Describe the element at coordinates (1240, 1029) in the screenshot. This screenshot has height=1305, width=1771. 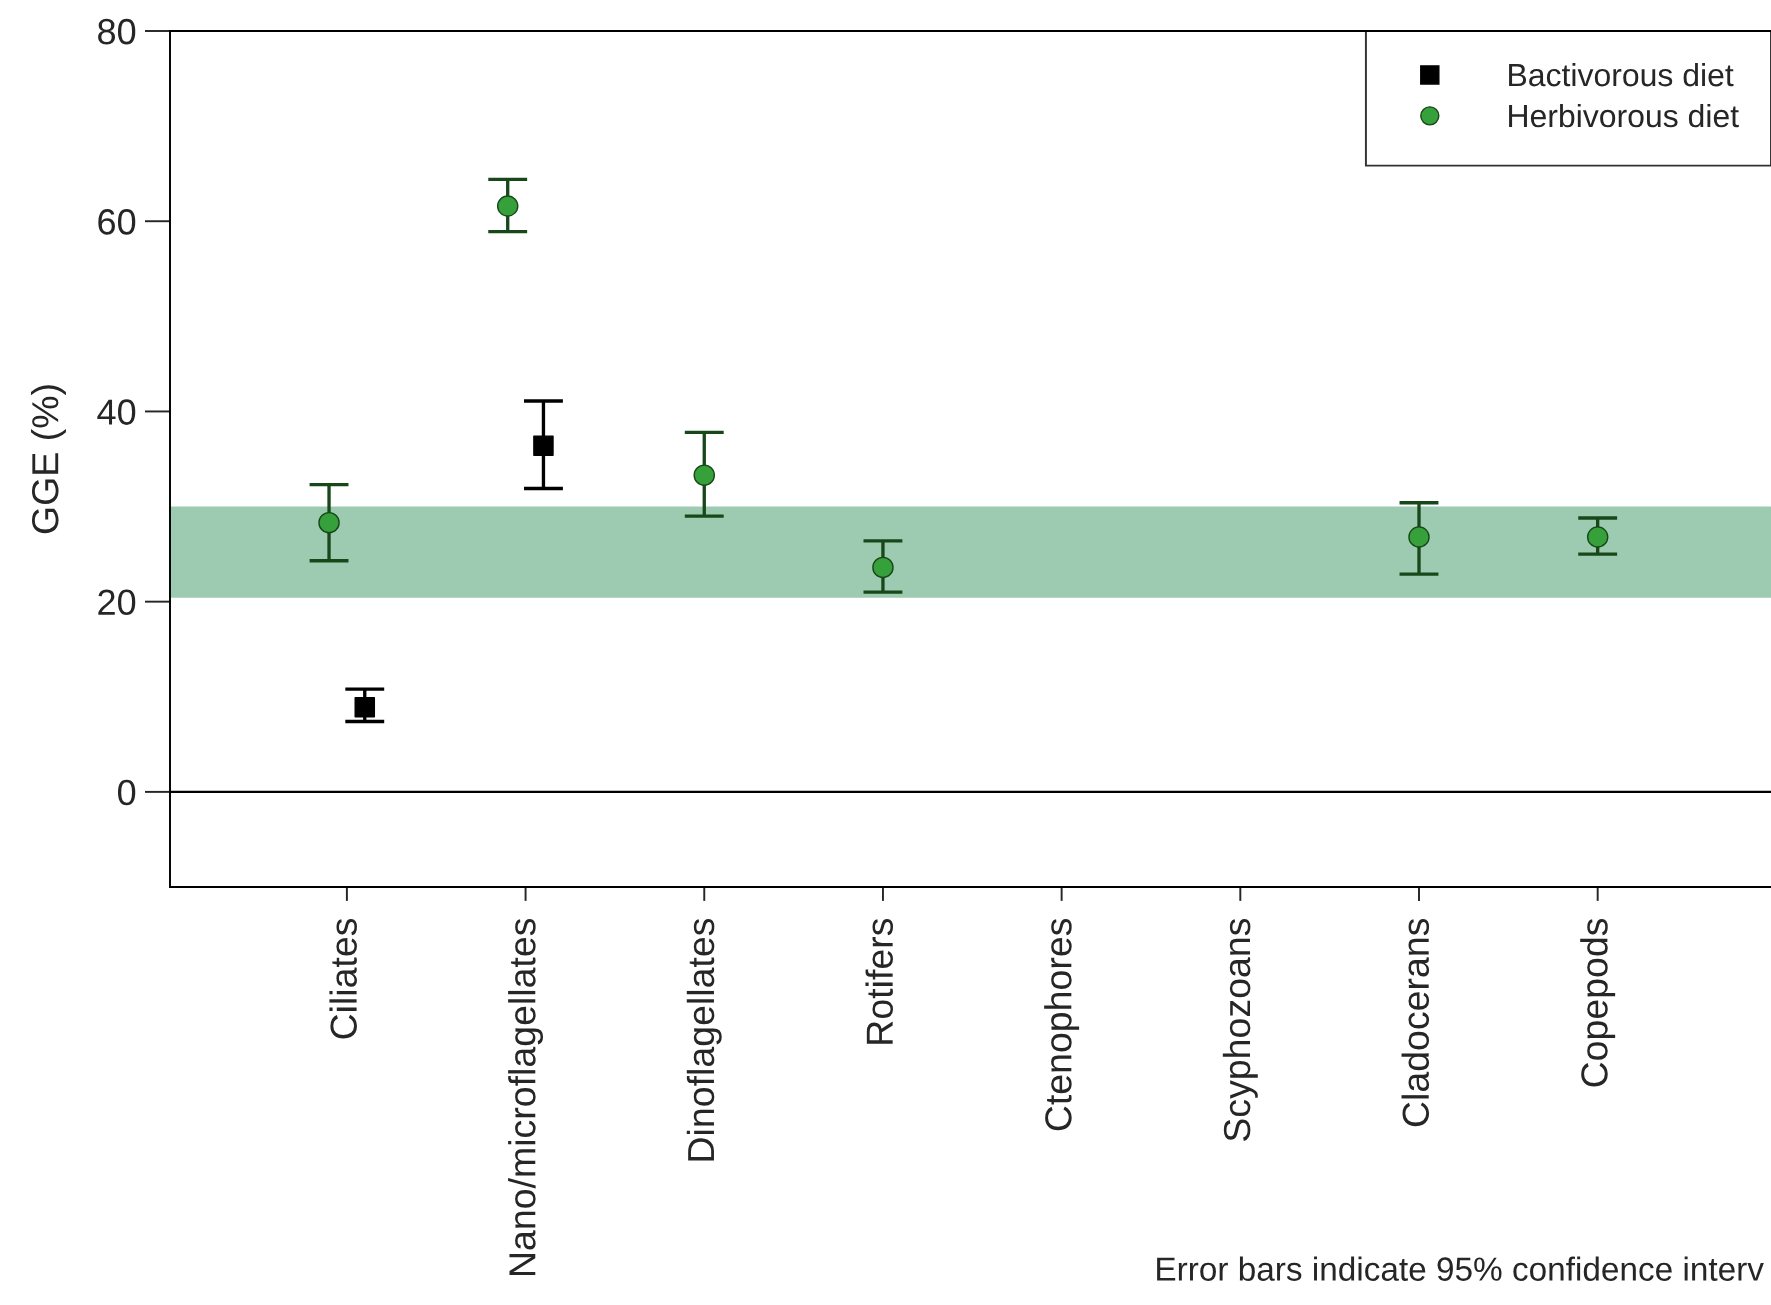
I see `x-tick-label: Scyphozoans` at that location.